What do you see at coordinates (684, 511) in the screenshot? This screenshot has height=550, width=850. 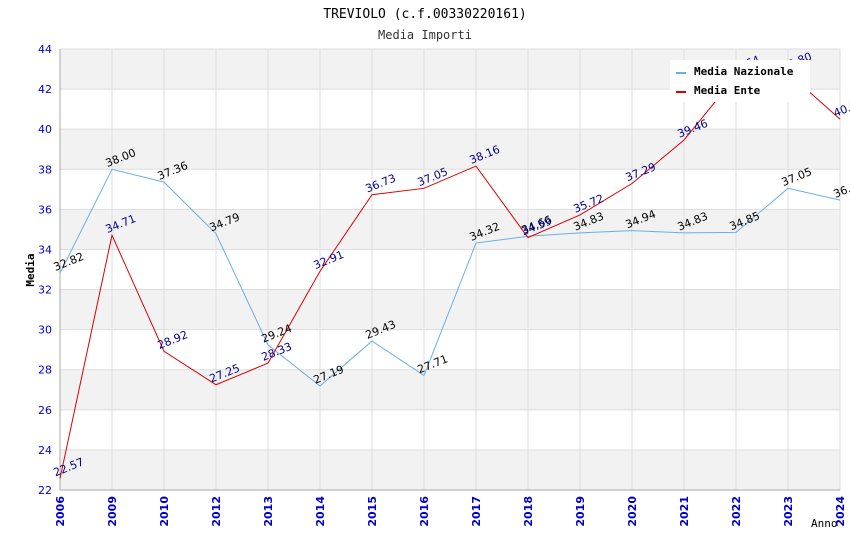 I see `x-tick-2021: 2021` at bounding box center [684, 511].